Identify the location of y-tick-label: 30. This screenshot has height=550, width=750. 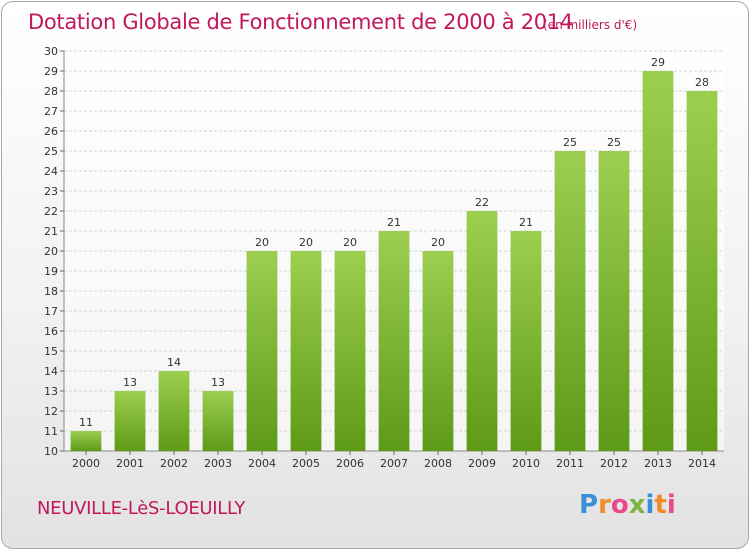
(51, 51).